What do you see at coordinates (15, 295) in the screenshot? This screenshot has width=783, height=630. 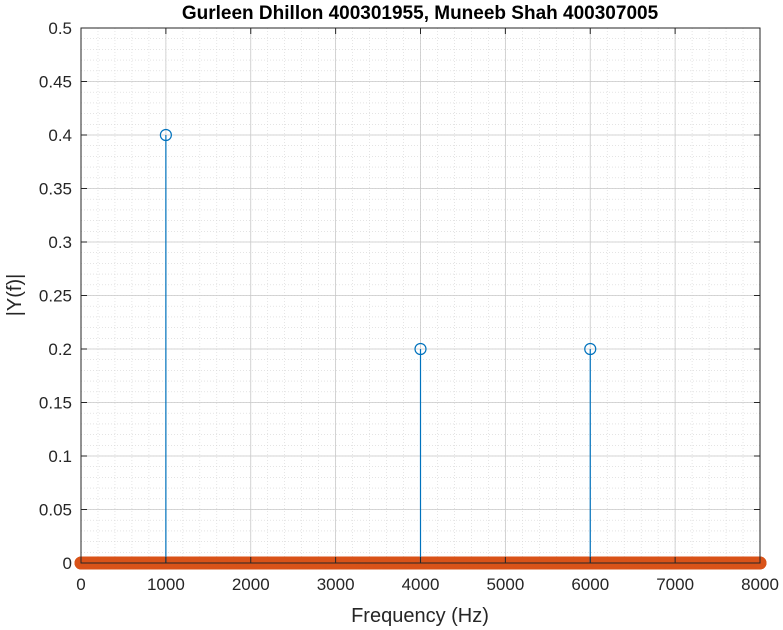 I see `y-axis-label: |Y(f)|` at bounding box center [15, 295].